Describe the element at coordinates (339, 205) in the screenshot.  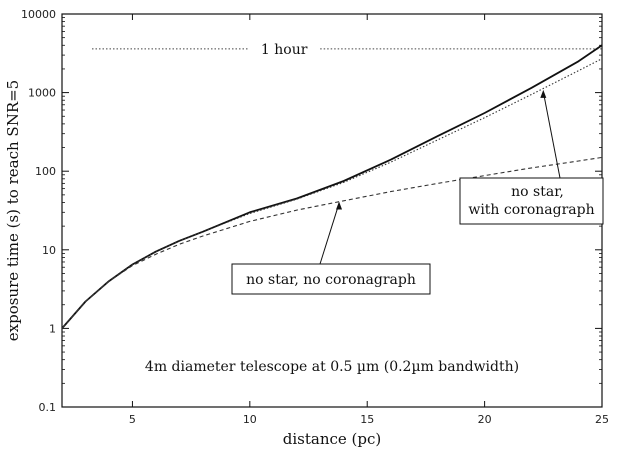
I see `arrowhead-no-coronagraph` at that location.